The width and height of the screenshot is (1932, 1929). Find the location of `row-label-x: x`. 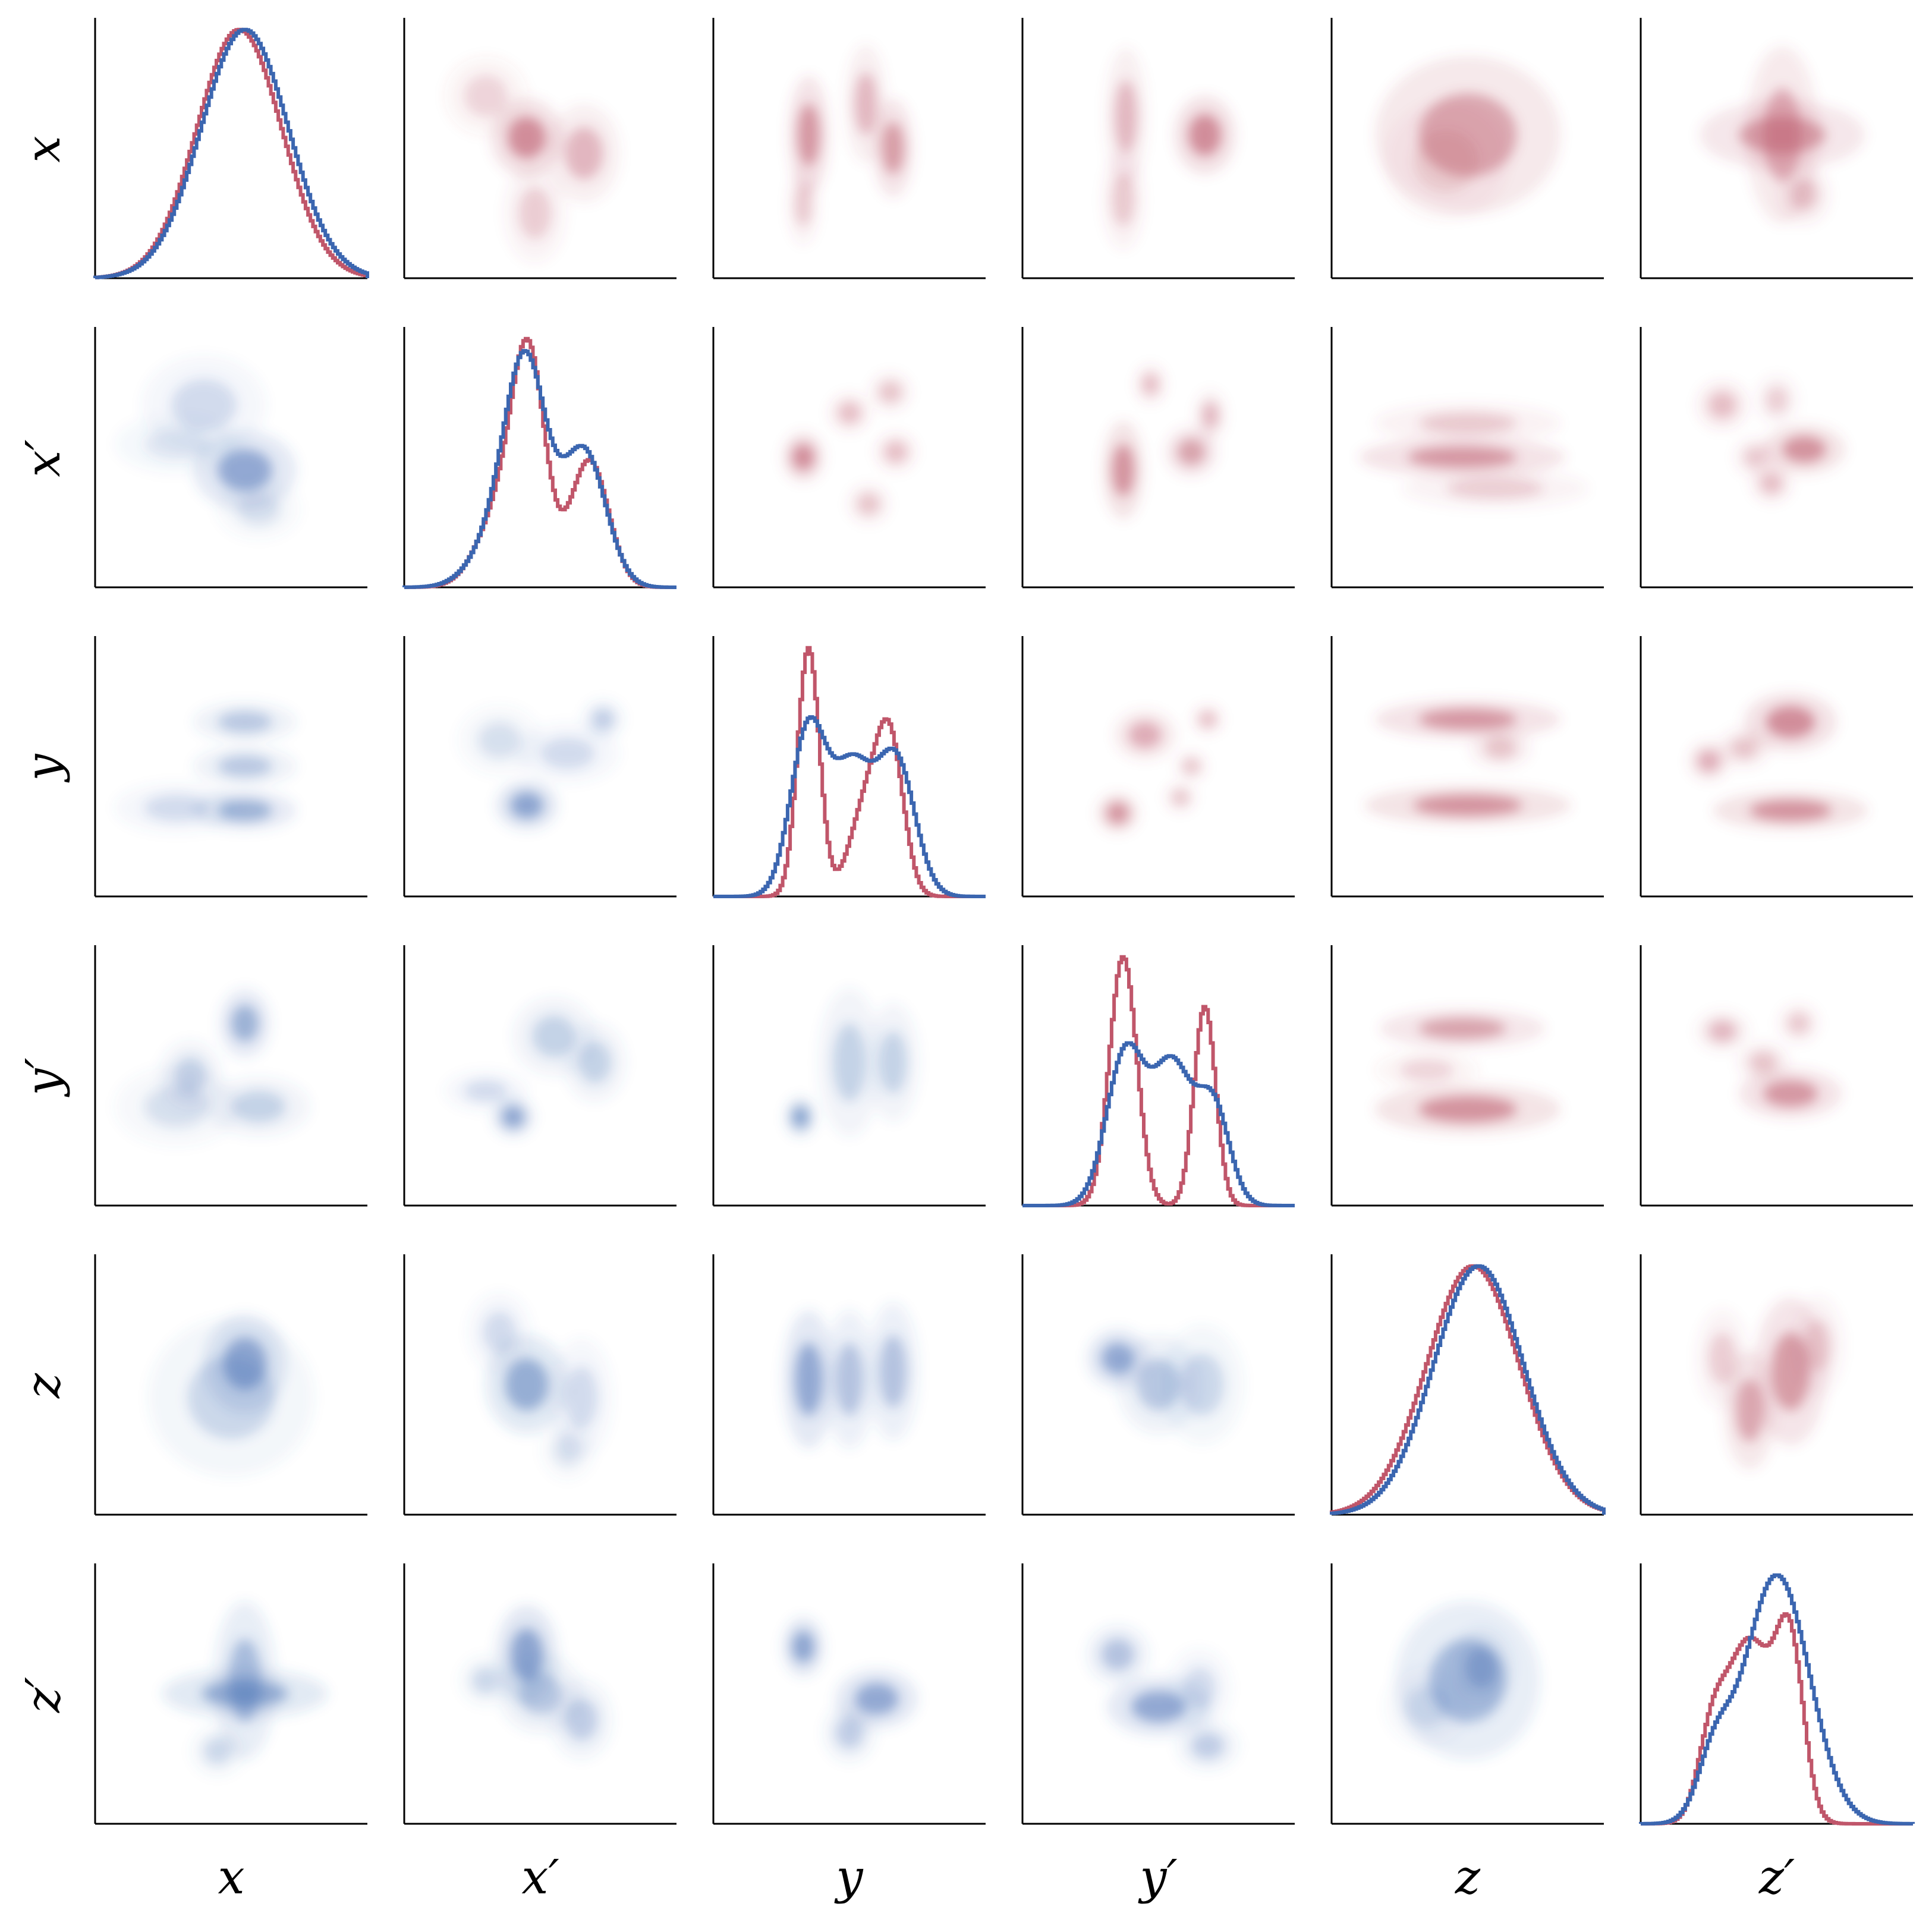

row-label-x: x is located at coordinates (43, 149).